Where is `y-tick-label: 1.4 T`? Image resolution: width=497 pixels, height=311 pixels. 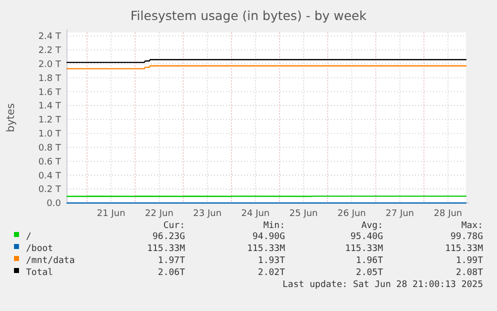
y-tick-label: 1.4 T is located at coordinates (50, 107).